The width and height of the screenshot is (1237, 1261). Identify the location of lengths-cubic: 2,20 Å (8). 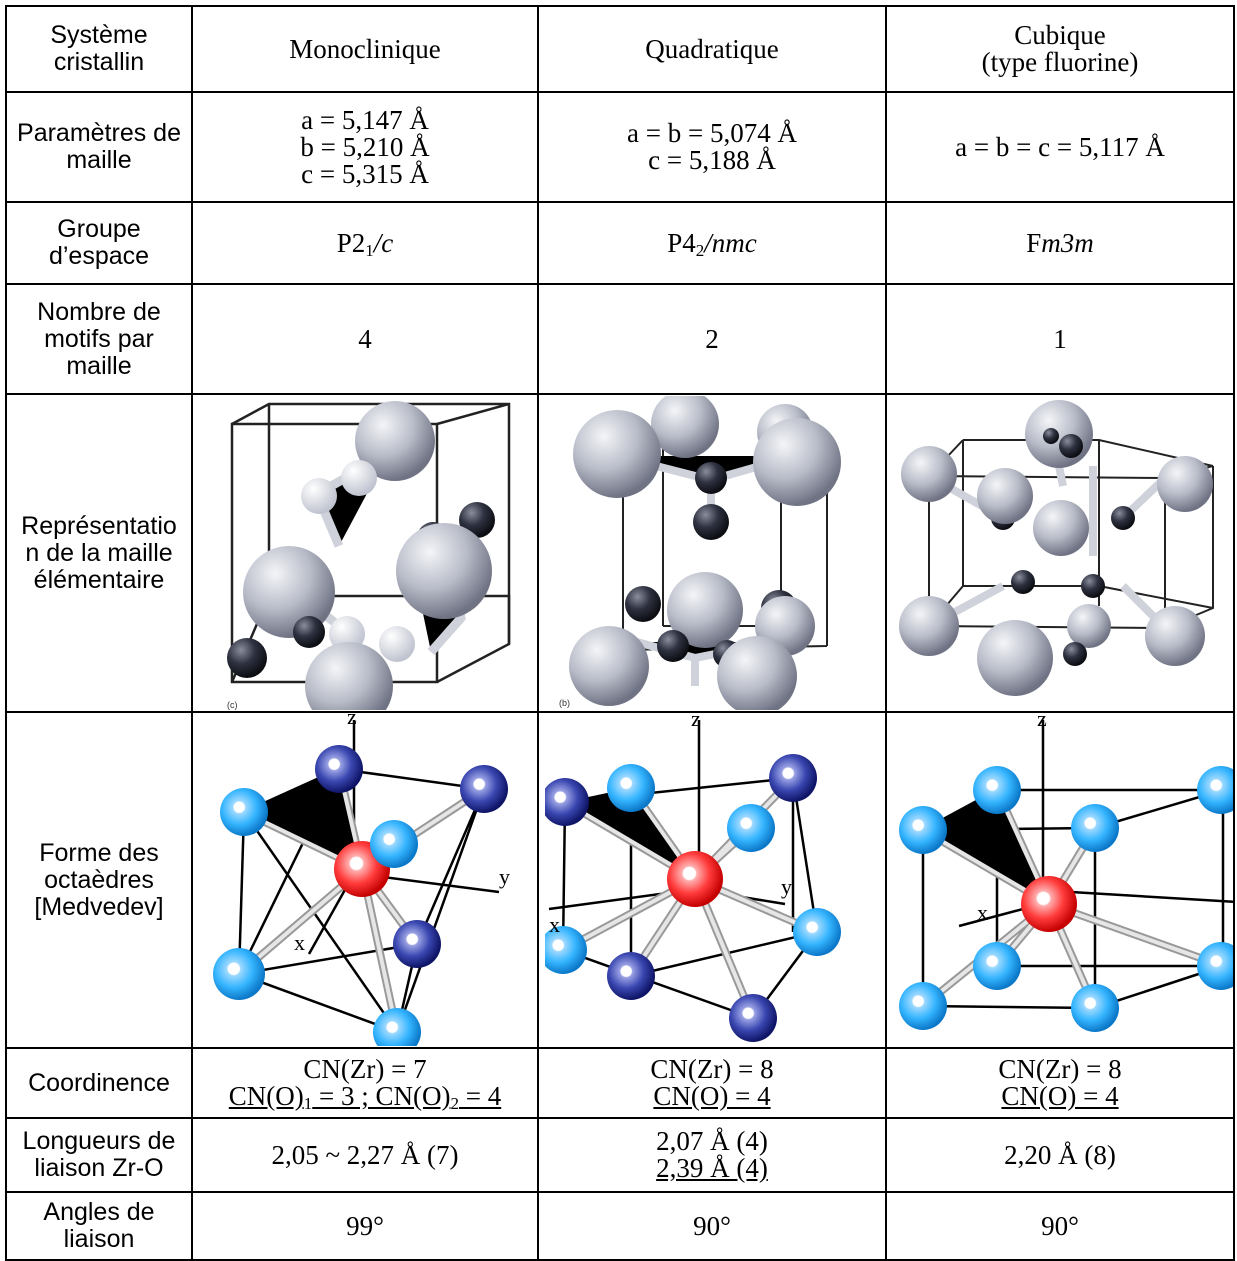
(1060, 1155).